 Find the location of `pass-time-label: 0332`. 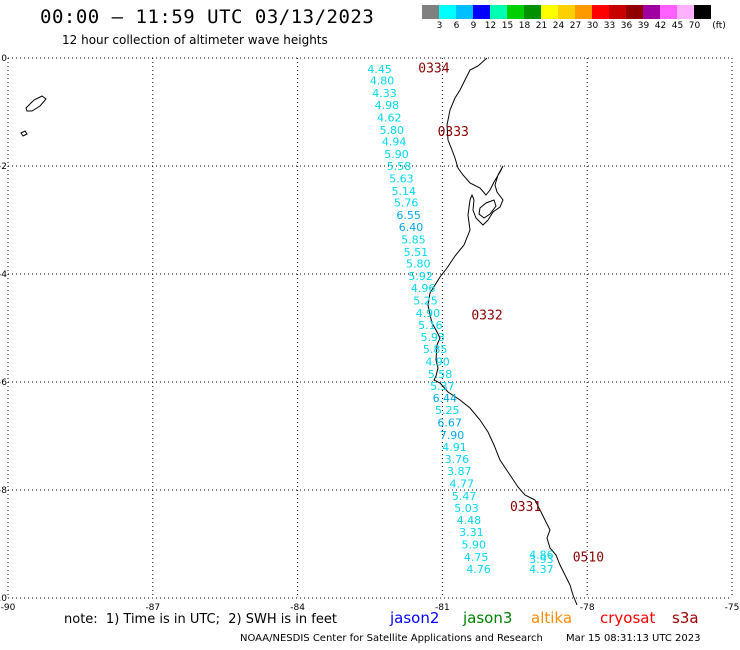

pass-time-label: 0332 is located at coordinates (486, 316).